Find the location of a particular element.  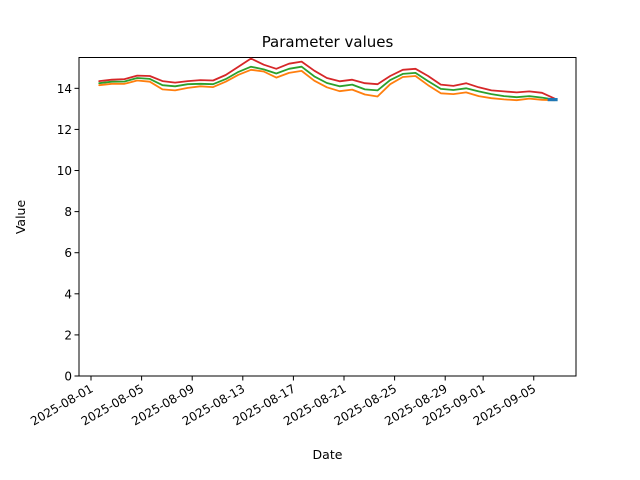

y-tick-label: 8 is located at coordinates (68, 212).